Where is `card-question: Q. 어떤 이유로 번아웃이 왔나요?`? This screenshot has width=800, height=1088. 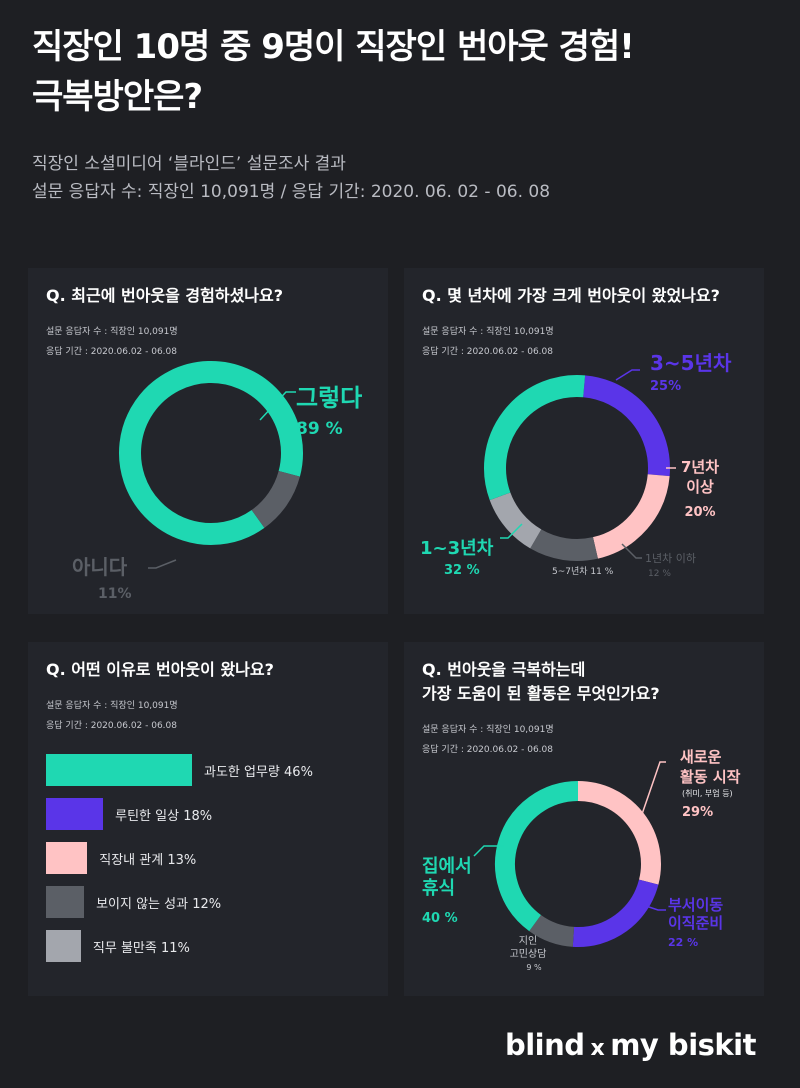
card-question: Q. 어떤 이유로 번아웃이 왔나요? is located at coordinates (160, 669).